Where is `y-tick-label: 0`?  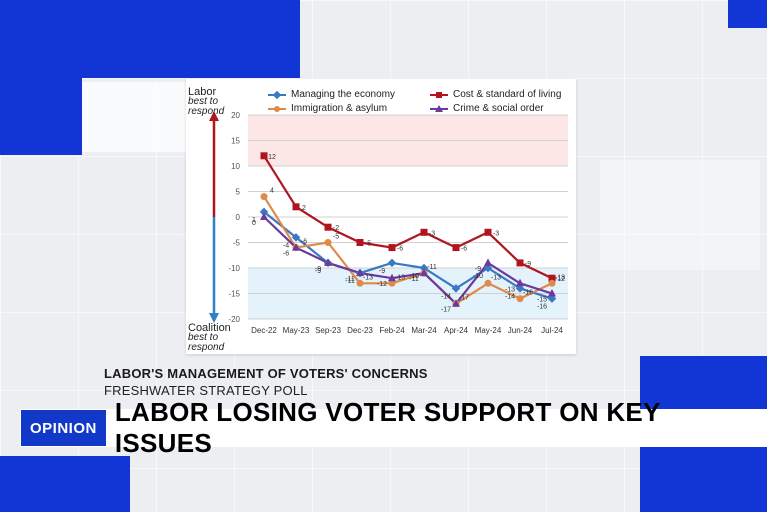
y-tick-label: 0 is located at coordinates (238, 217).